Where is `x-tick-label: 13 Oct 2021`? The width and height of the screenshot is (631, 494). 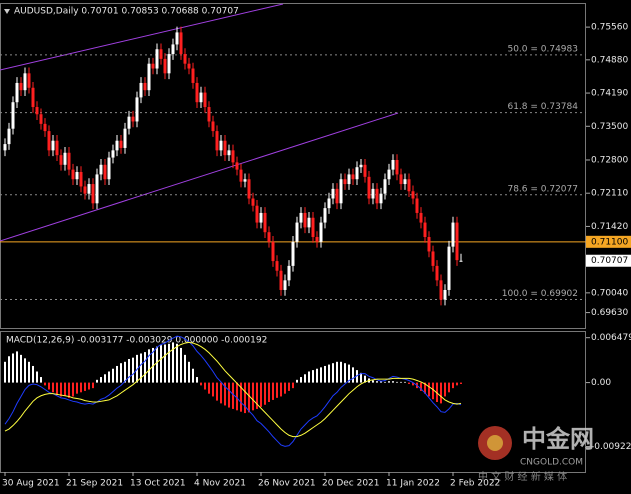 x-tick-label: 13 Oct 2021 is located at coordinates (158, 484).